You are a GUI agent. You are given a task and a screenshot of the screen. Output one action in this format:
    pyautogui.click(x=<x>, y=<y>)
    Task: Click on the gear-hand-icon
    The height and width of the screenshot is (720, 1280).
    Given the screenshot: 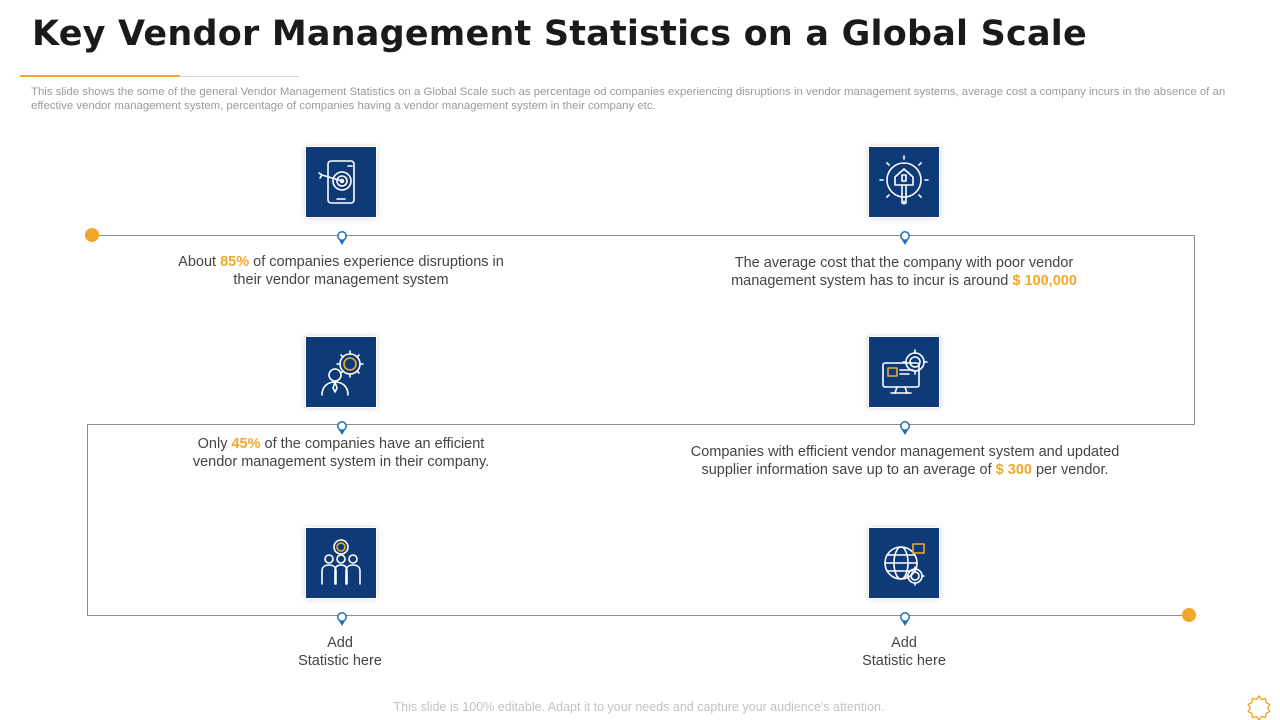 What is the action you would take?
    pyautogui.click(x=904, y=182)
    